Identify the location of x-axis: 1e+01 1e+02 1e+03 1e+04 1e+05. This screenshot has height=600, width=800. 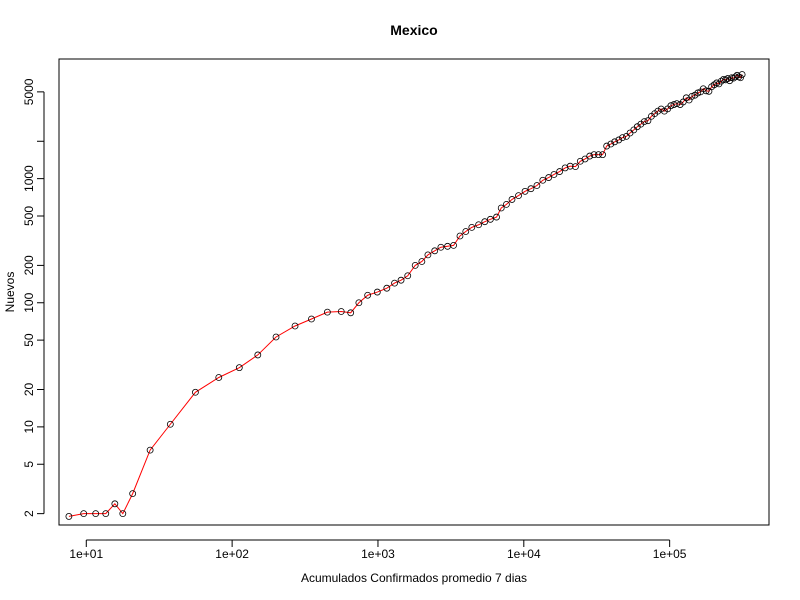
(378, 550).